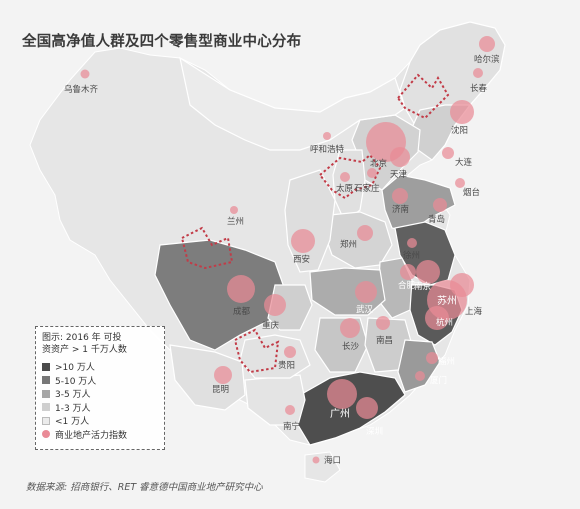  Describe the element at coordinates (367, 408) in the screenshot. I see `circle-shenzhen` at that location.